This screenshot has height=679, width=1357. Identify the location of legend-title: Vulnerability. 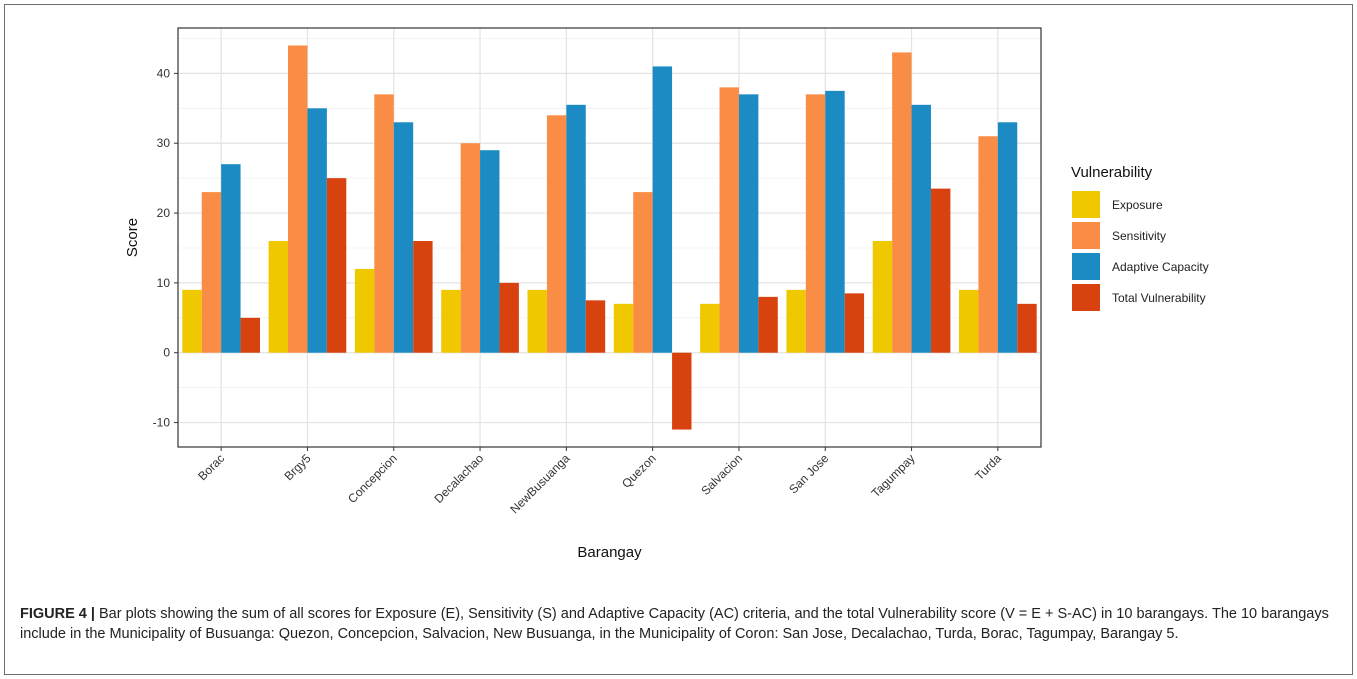
(1112, 172).